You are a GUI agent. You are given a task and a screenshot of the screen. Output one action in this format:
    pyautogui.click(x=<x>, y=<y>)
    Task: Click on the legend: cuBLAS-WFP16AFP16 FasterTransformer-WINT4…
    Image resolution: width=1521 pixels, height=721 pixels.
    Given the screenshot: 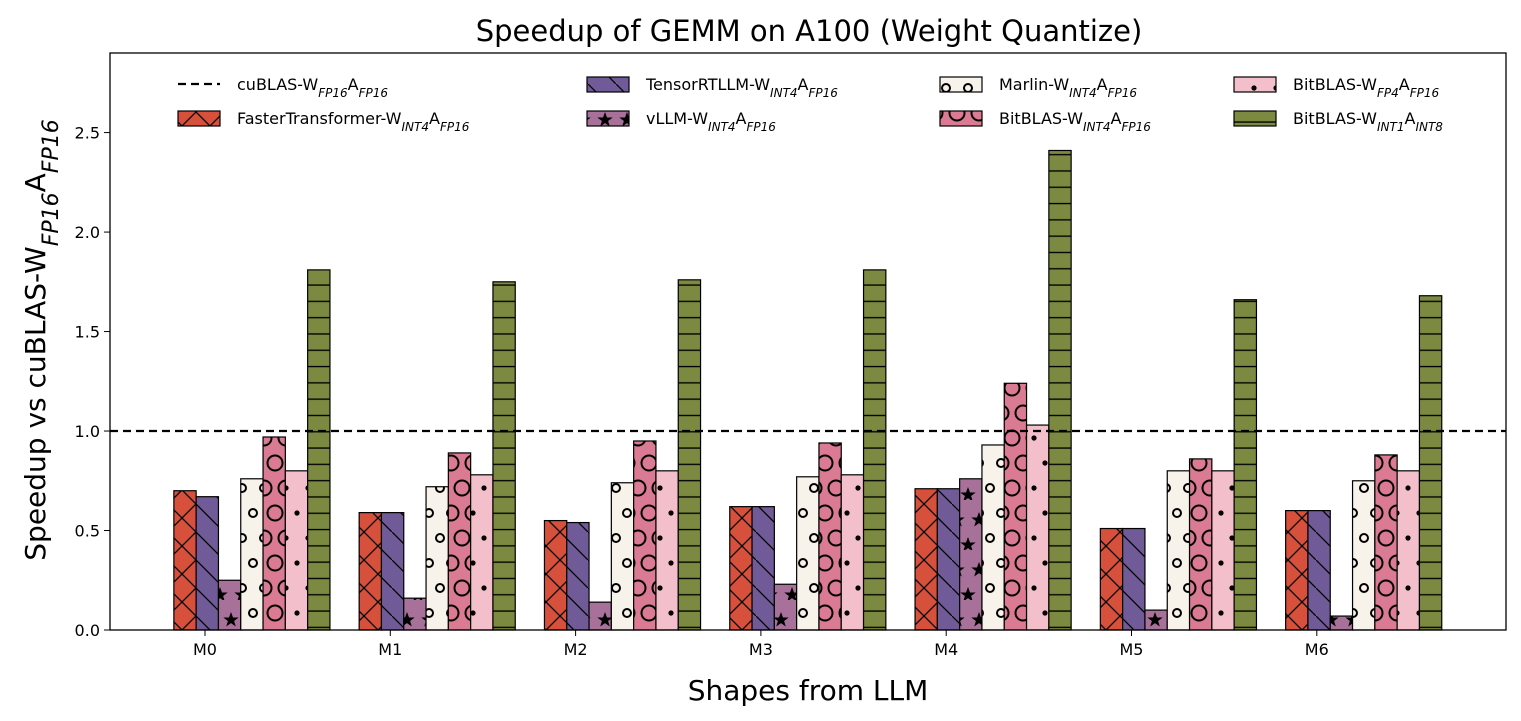 What is the action you would take?
    pyautogui.click(x=810, y=104)
    